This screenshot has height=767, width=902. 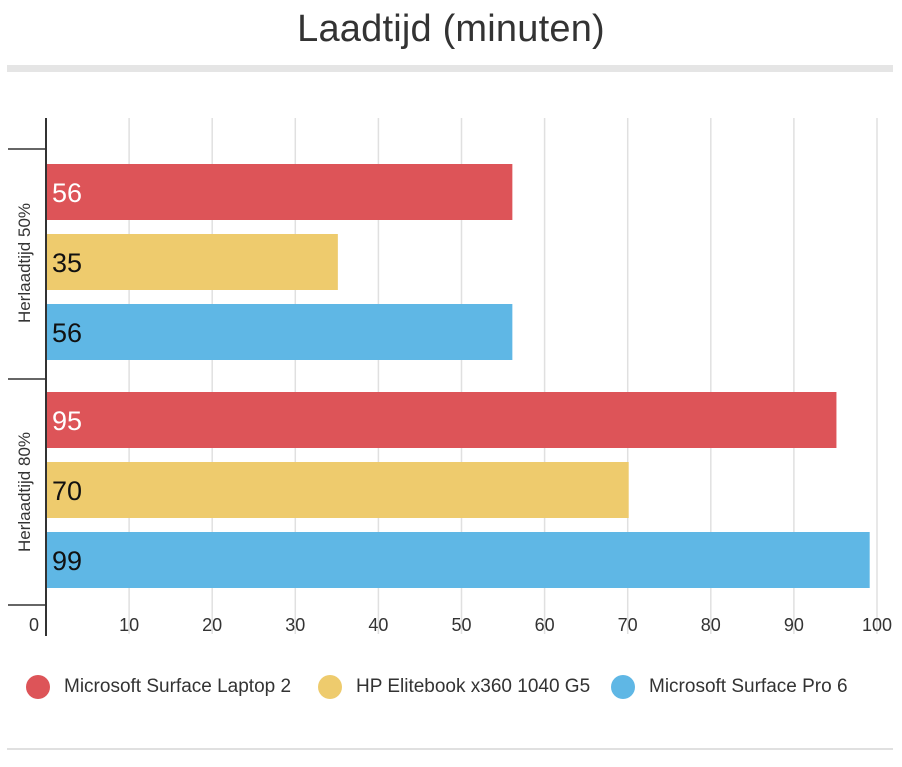 What do you see at coordinates (67, 263) in the screenshot?
I see `bar-value-label: 35` at bounding box center [67, 263].